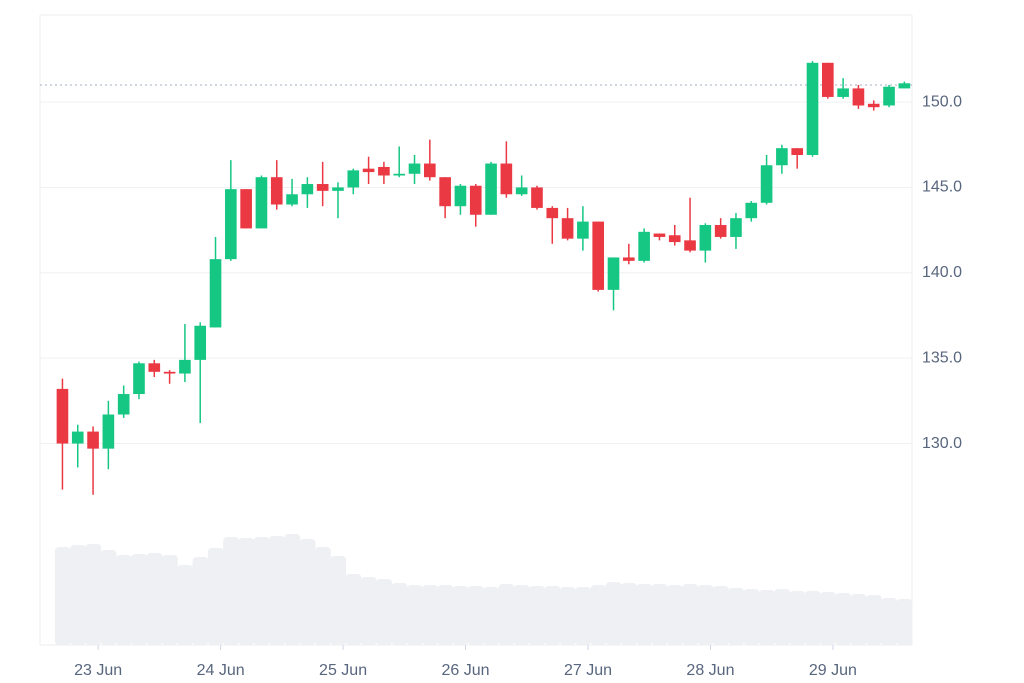 This screenshot has height=683, width=1024. Describe the element at coordinates (588, 670) in the screenshot. I see `x-tick-label: 27 Jun` at that location.